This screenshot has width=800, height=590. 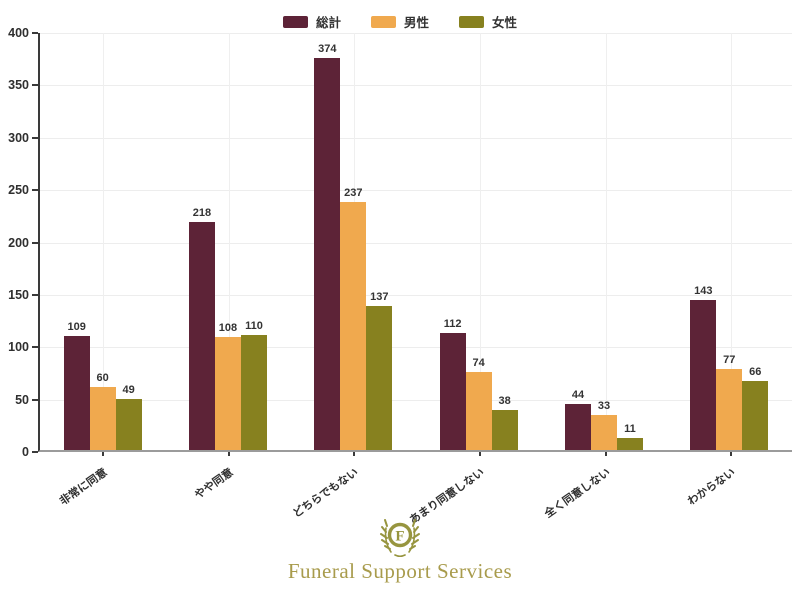 What do you see at coordinates (478, 403) in the screenshot?
I see `bar: 74` at bounding box center [478, 403].